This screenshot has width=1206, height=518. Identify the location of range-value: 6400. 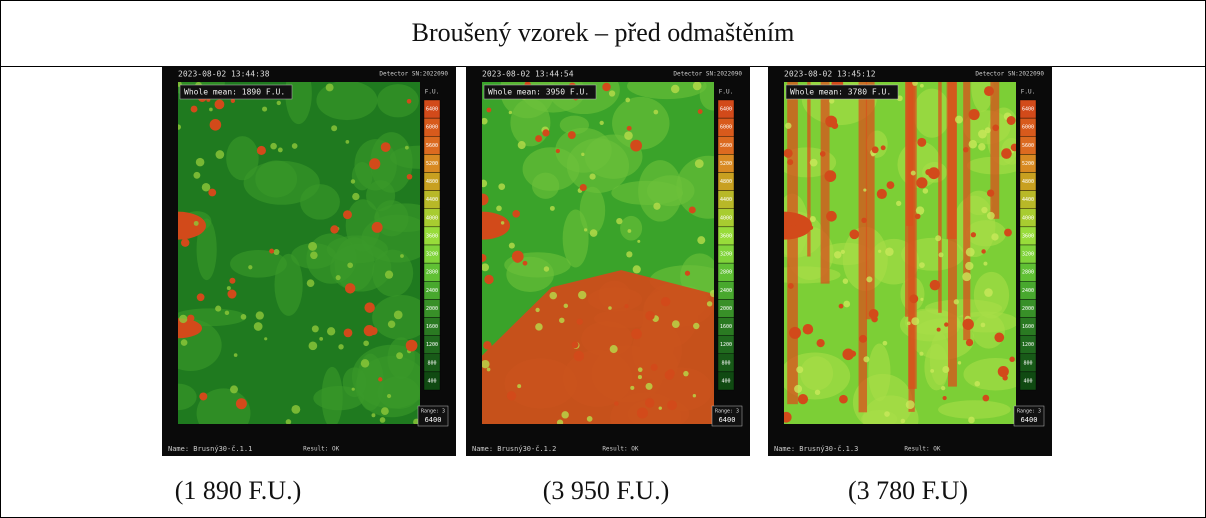
(727, 420).